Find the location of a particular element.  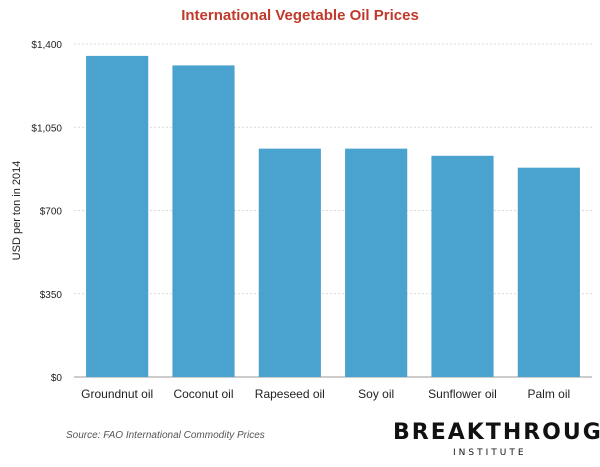

x-tick-label: Palm oil is located at coordinates (548, 394).